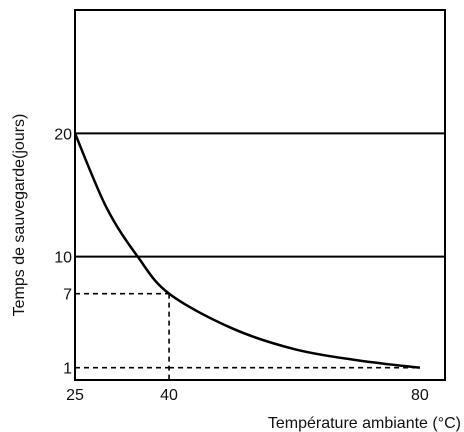 The width and height of the screenshot is (464, 432). I want to click on y-tick-label-20: 20, so click(63, 134).